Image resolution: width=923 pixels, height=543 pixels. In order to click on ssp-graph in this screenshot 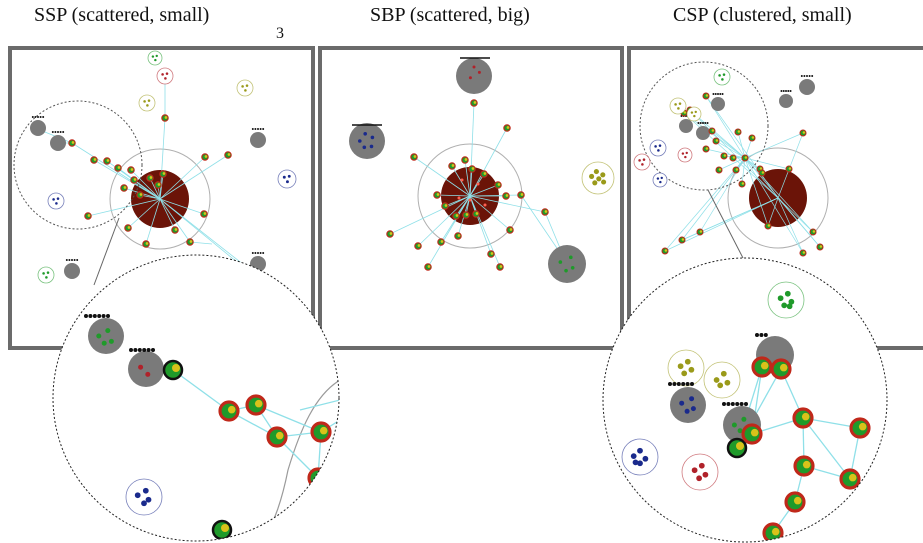, I will do `click(155, 168)`.